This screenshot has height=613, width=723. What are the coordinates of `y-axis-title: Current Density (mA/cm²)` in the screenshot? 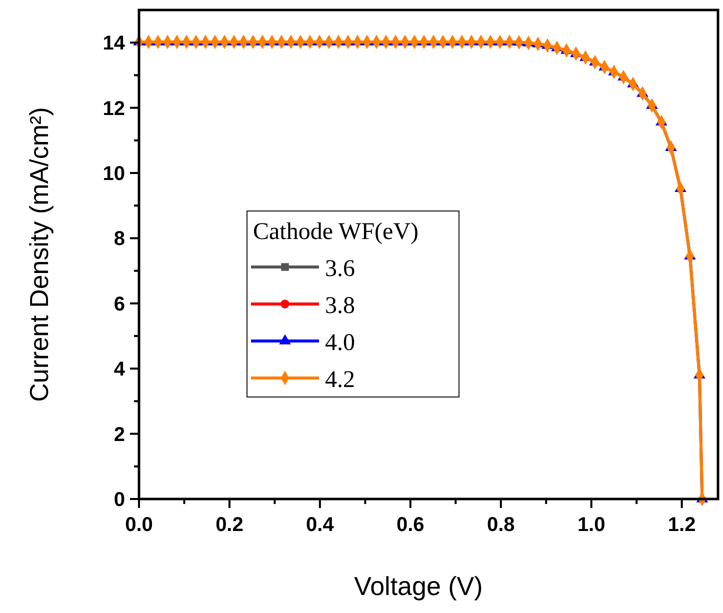 It's located at (39, 254).